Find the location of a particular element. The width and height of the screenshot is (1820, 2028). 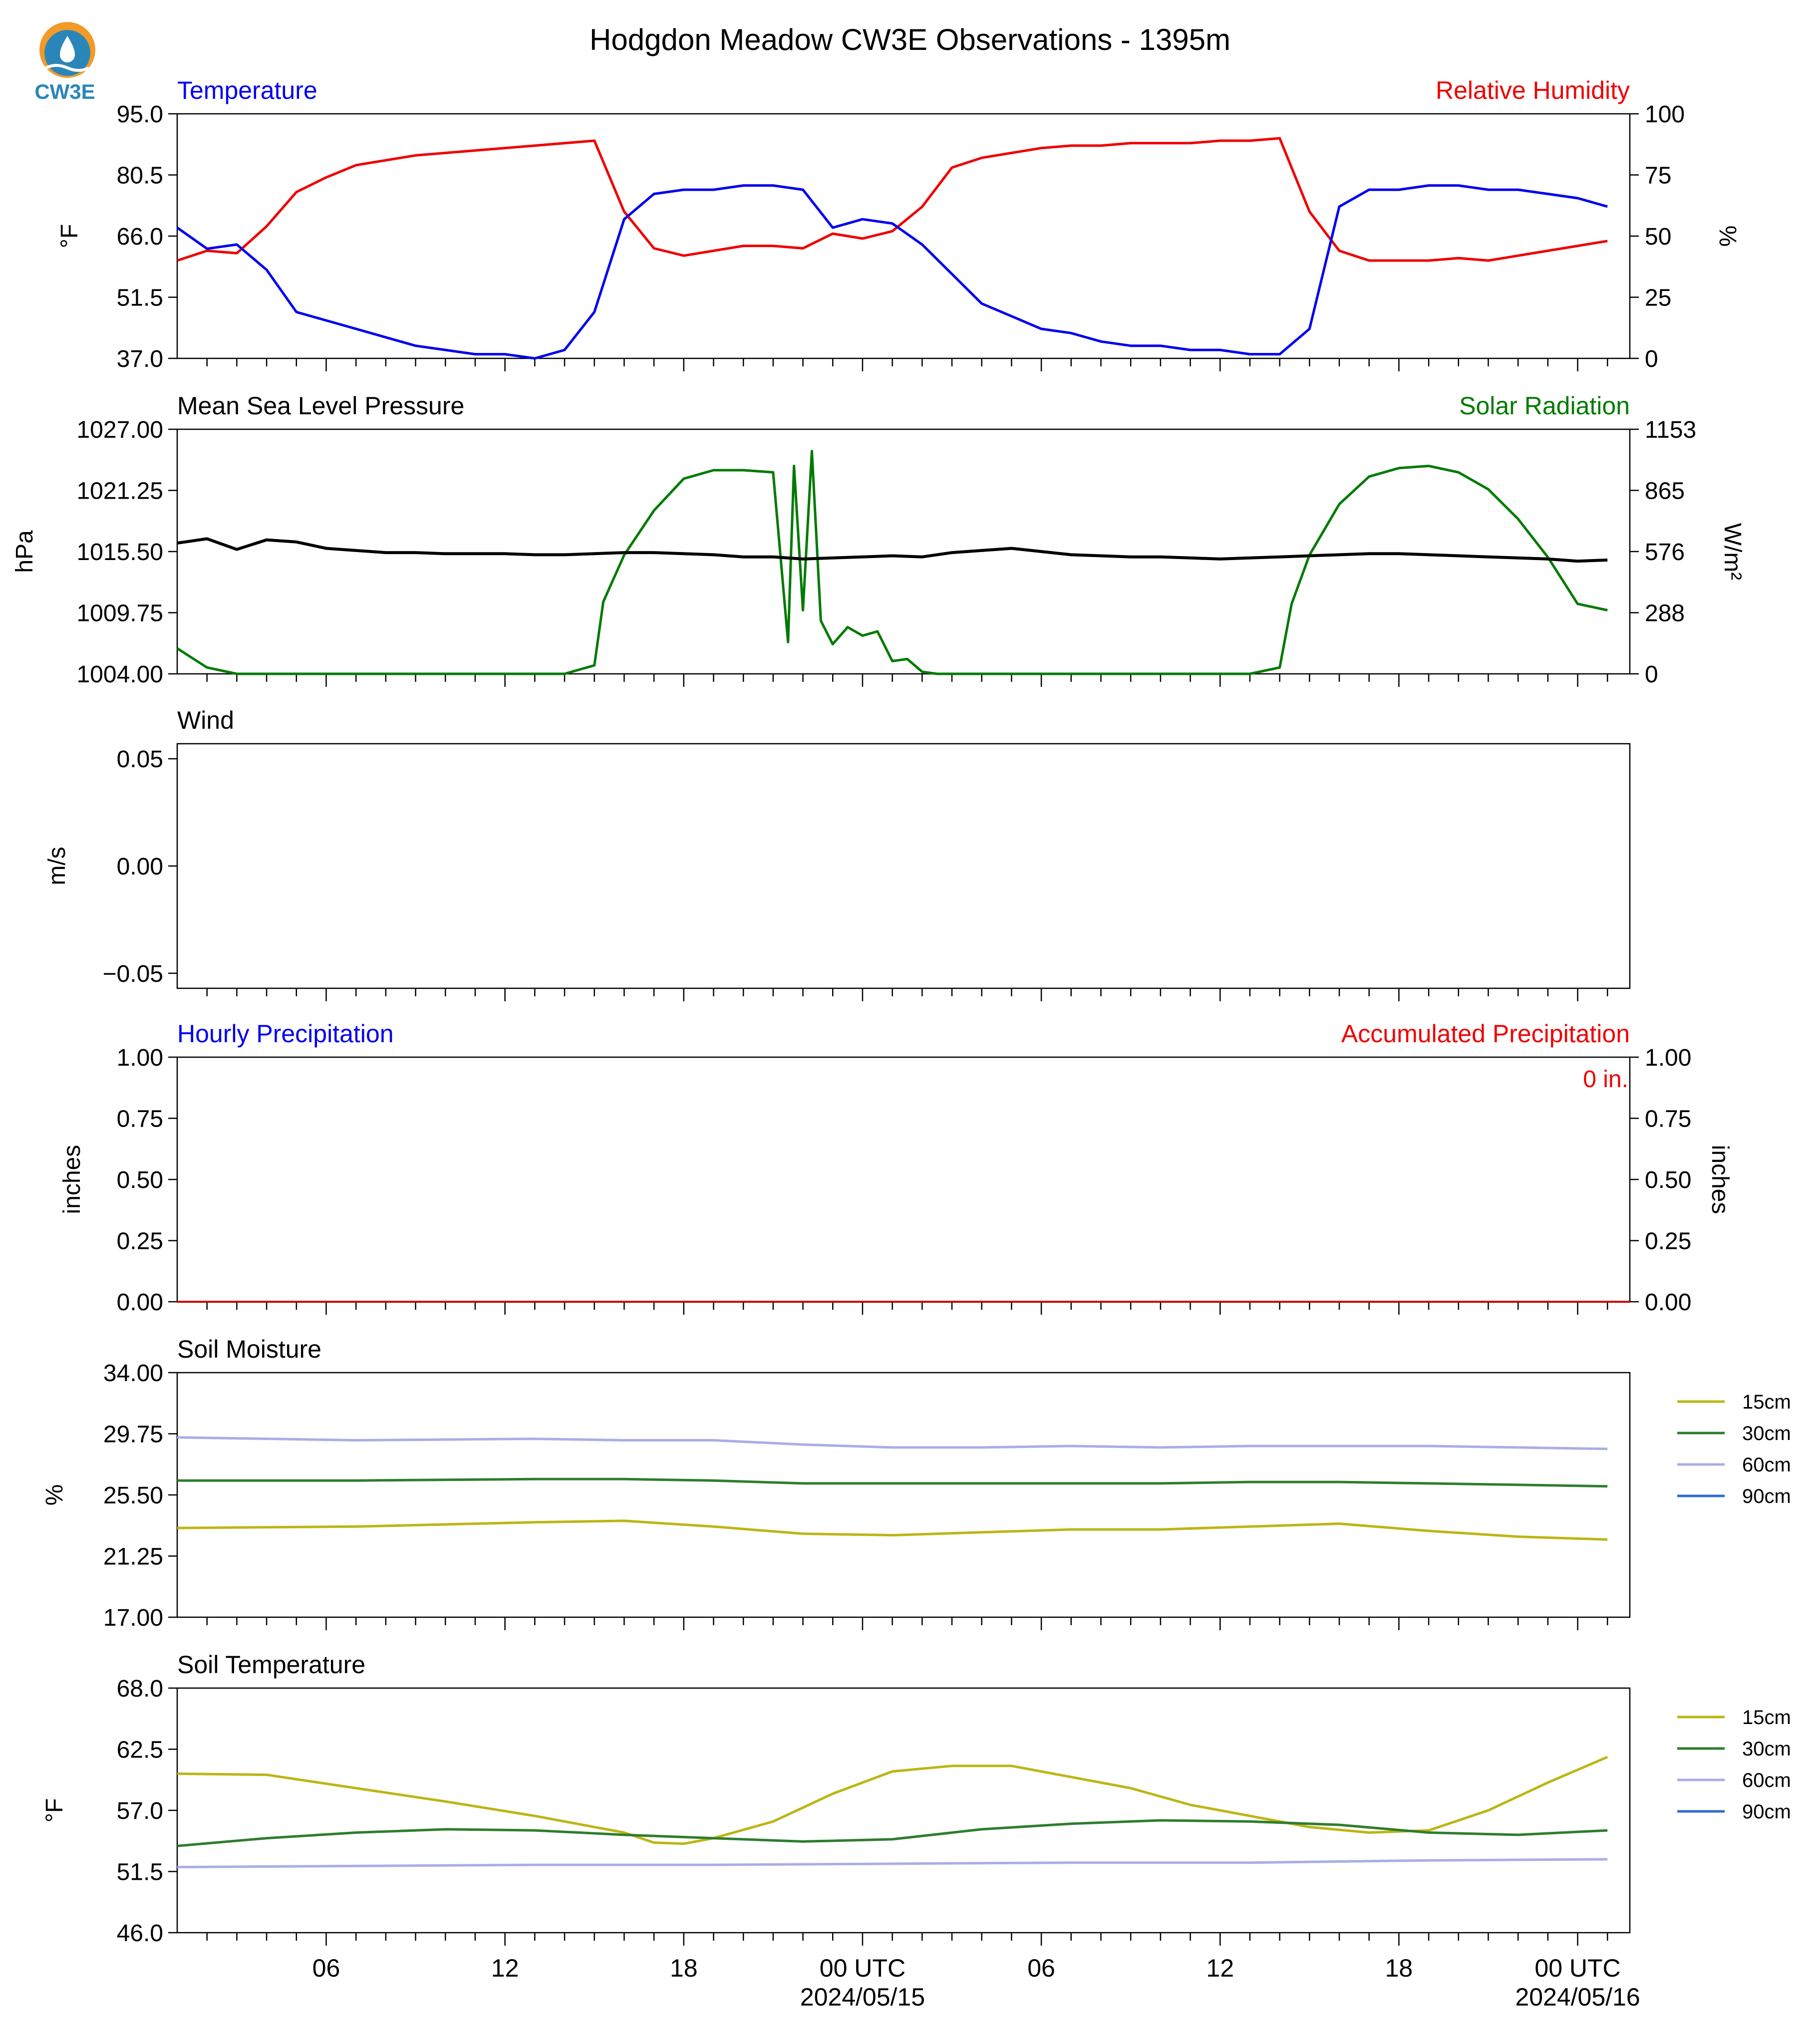

temp-frame is located at coordinates (903, 236).